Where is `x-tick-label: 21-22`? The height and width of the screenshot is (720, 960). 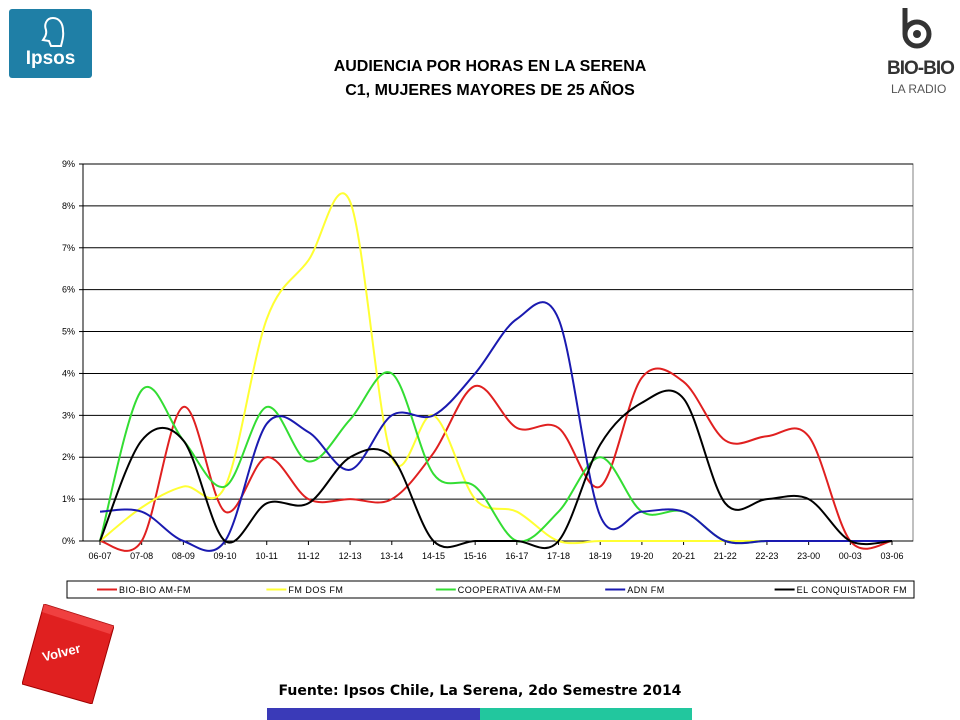
x-tick-label: 21-22 is located at coordinates (725, 556).